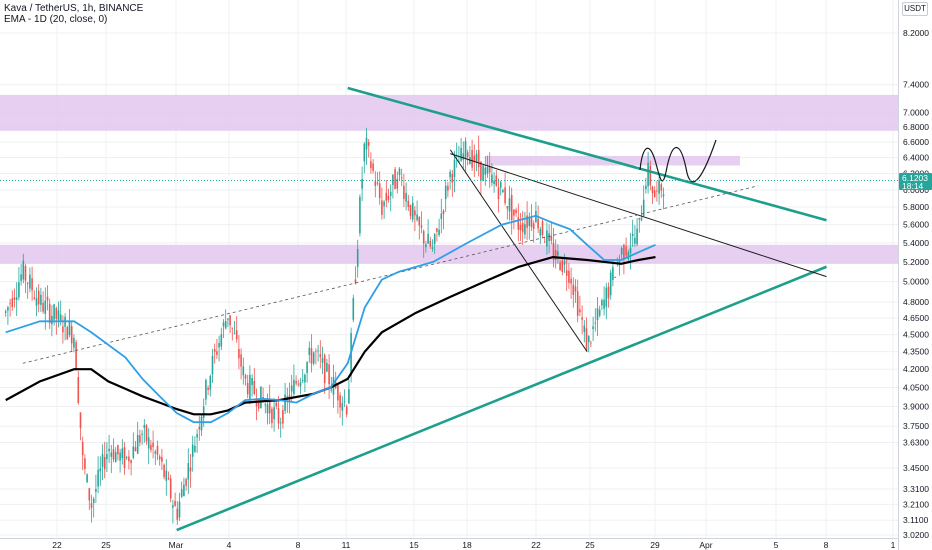 The height and width of the screenshot is (550, 932). What do you see at coordinates (915, 178) in the screenshot?
I see `current-price-value: 6.1203` at bounding box center [915, 178].